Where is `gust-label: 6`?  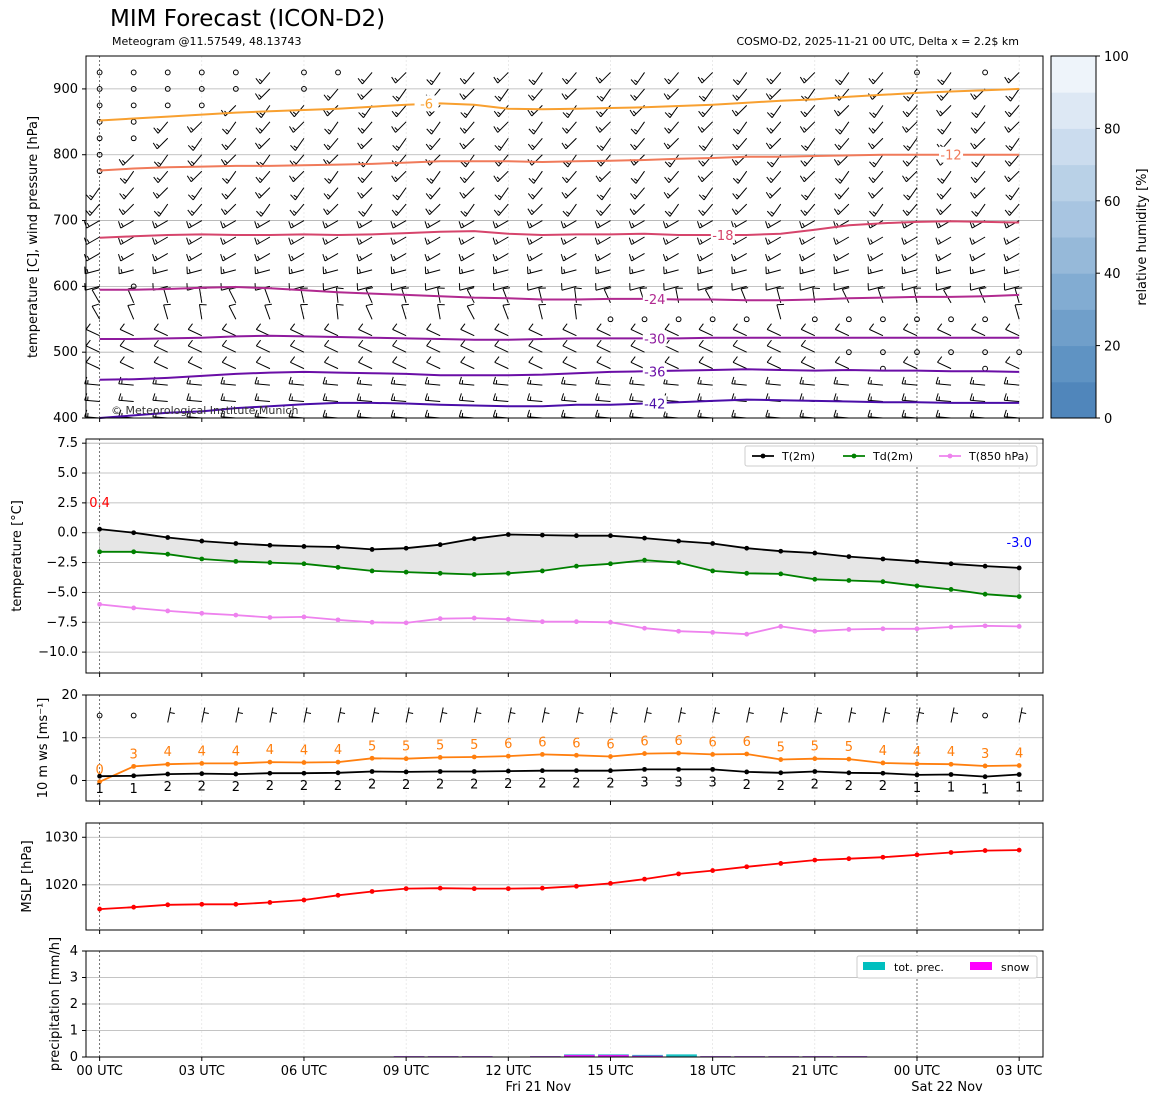 gust-label: 6 is located at coordinates (542, 742).